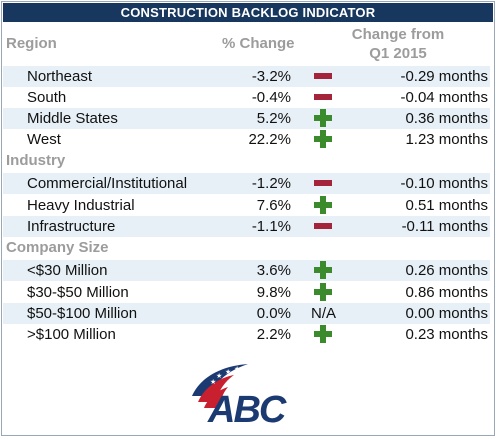 This screenshot has height=439, width=498. I want to click on row-pct-change: 7.6%, so click(273, 205).